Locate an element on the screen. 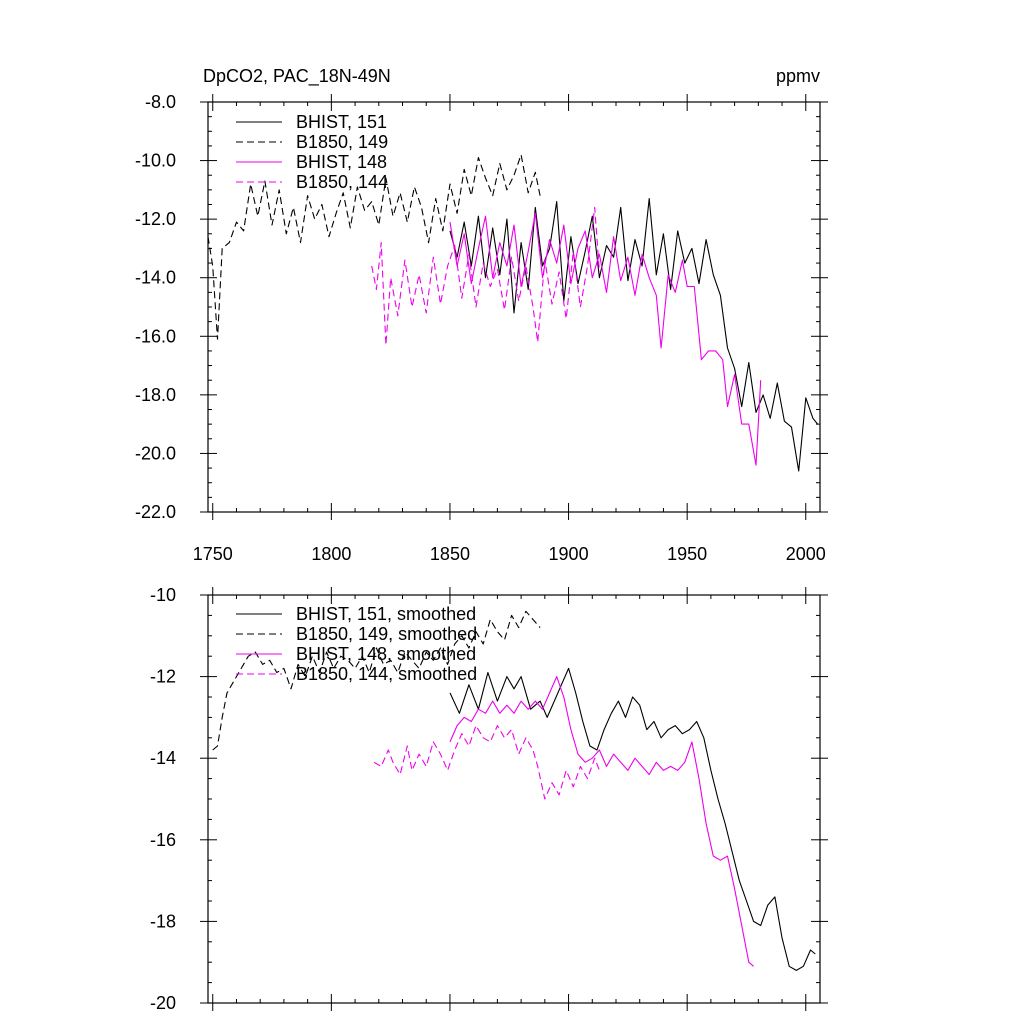  top-chart-units: ppmv is located at coordinates (798, 76).